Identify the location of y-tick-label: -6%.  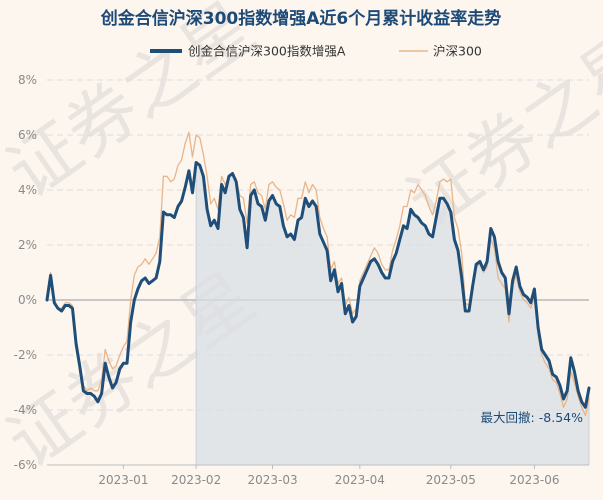
(25, 465).